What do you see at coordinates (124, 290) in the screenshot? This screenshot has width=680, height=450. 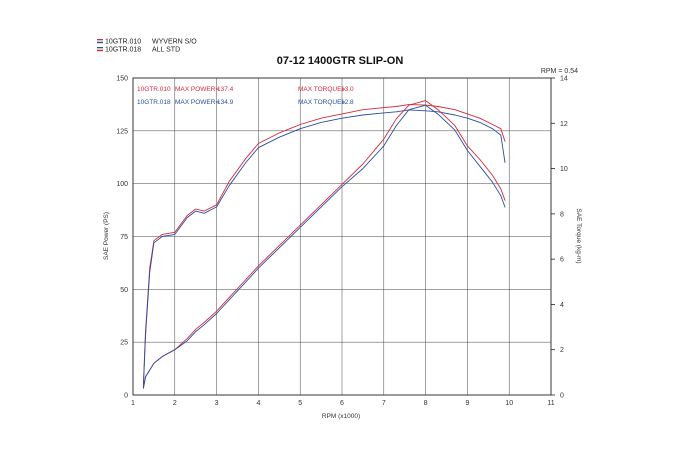 I see `y-left-tick-label: 50` at bounding box center [124, 290].